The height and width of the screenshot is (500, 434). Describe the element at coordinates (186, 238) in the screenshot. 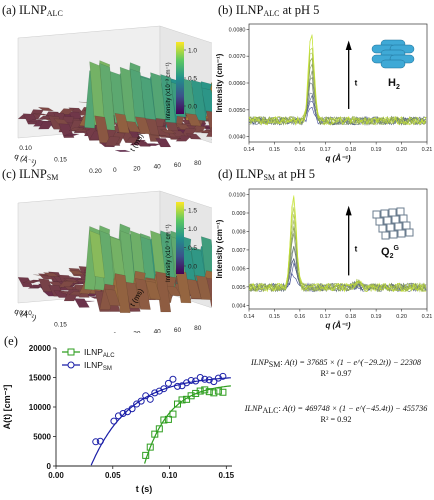

I see `colorbar-c: 0.0 0.5 1.0 1.5` at that location.